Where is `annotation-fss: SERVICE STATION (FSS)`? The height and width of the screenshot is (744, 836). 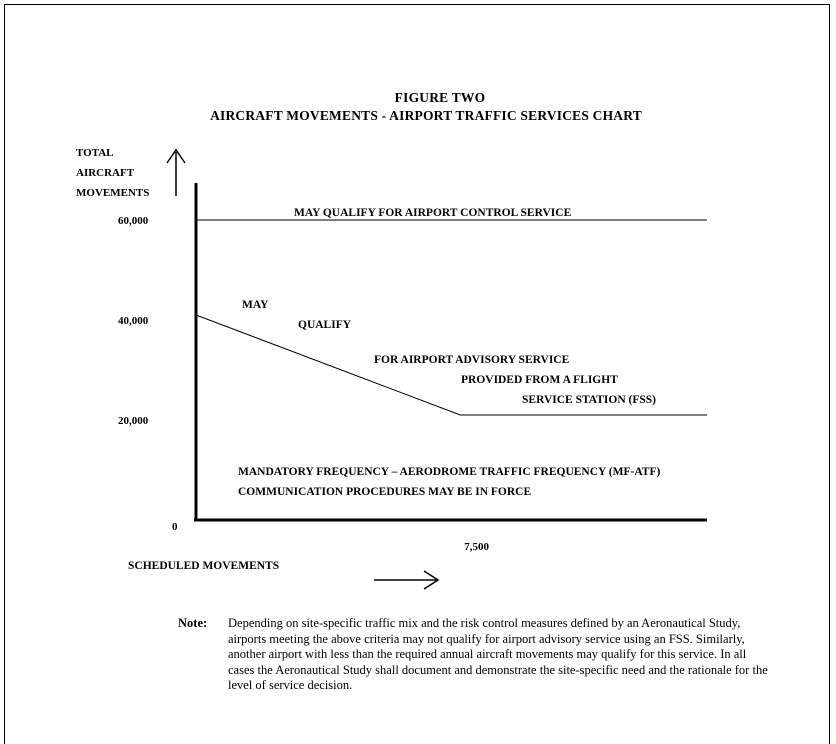 annotation-fss: SERVICE STATION (FSS) is located at coordinates (589, 400).